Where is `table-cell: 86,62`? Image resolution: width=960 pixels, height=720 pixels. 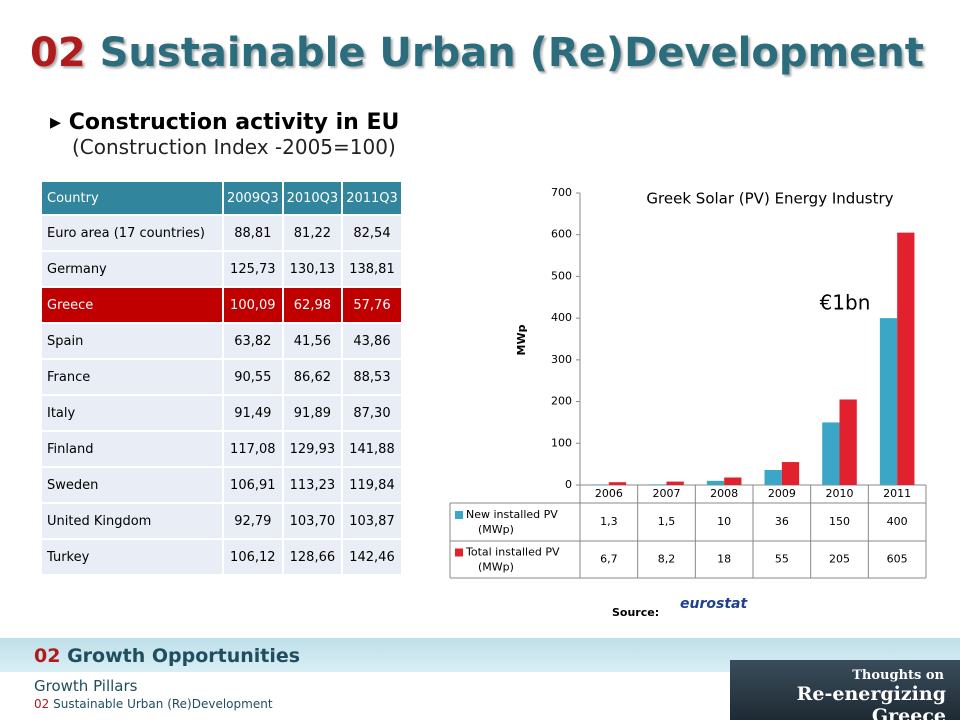 table-cell: 86,62 is located at coordinates (312, 377).